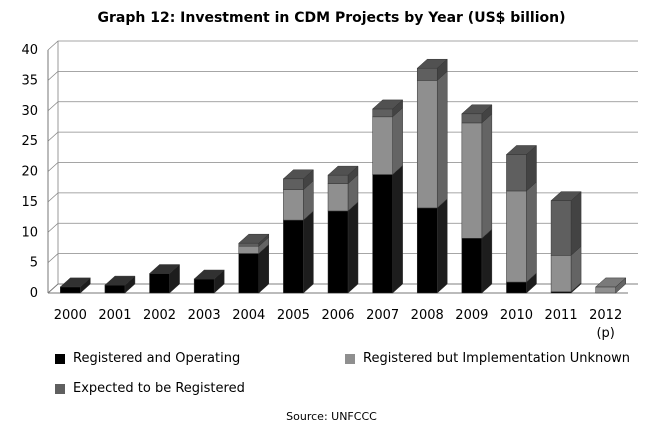 Image resolution: width=663 pixels, height=431 pixels. Describe the element at coordinates (432, 63) in the screenshot. I see `bar-top-2008` at that location.